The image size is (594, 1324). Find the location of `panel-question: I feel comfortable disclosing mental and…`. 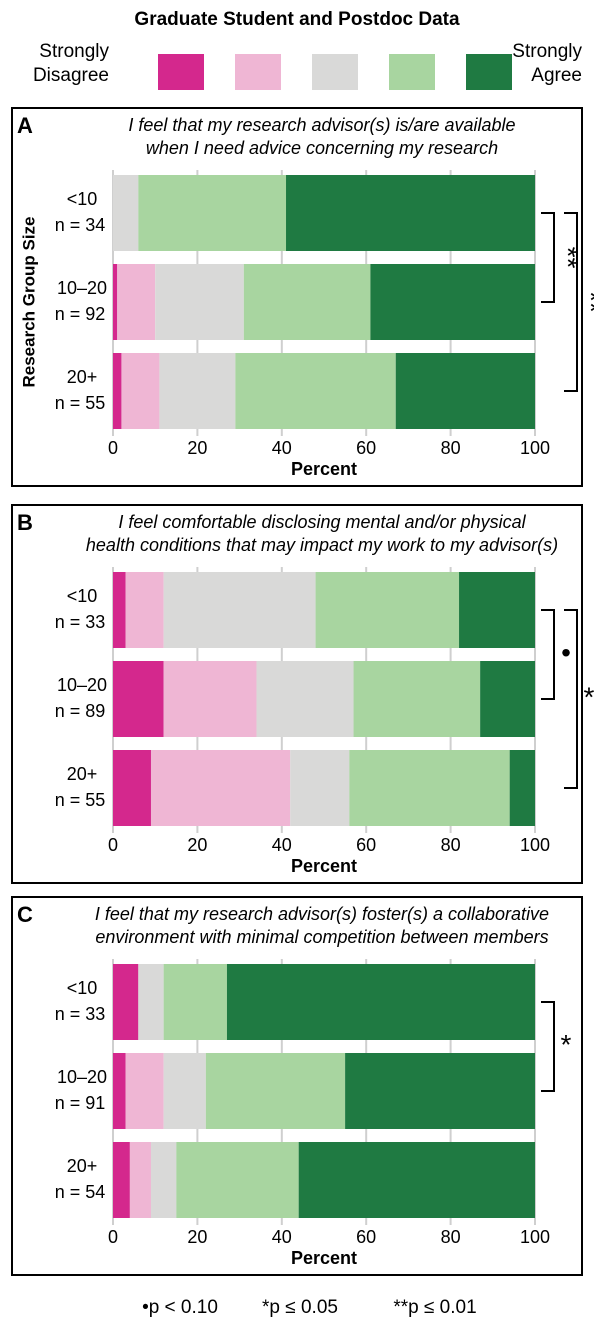

panel-question: I feel comfortable disclosing mental and… is located at coordinates (322, 522).